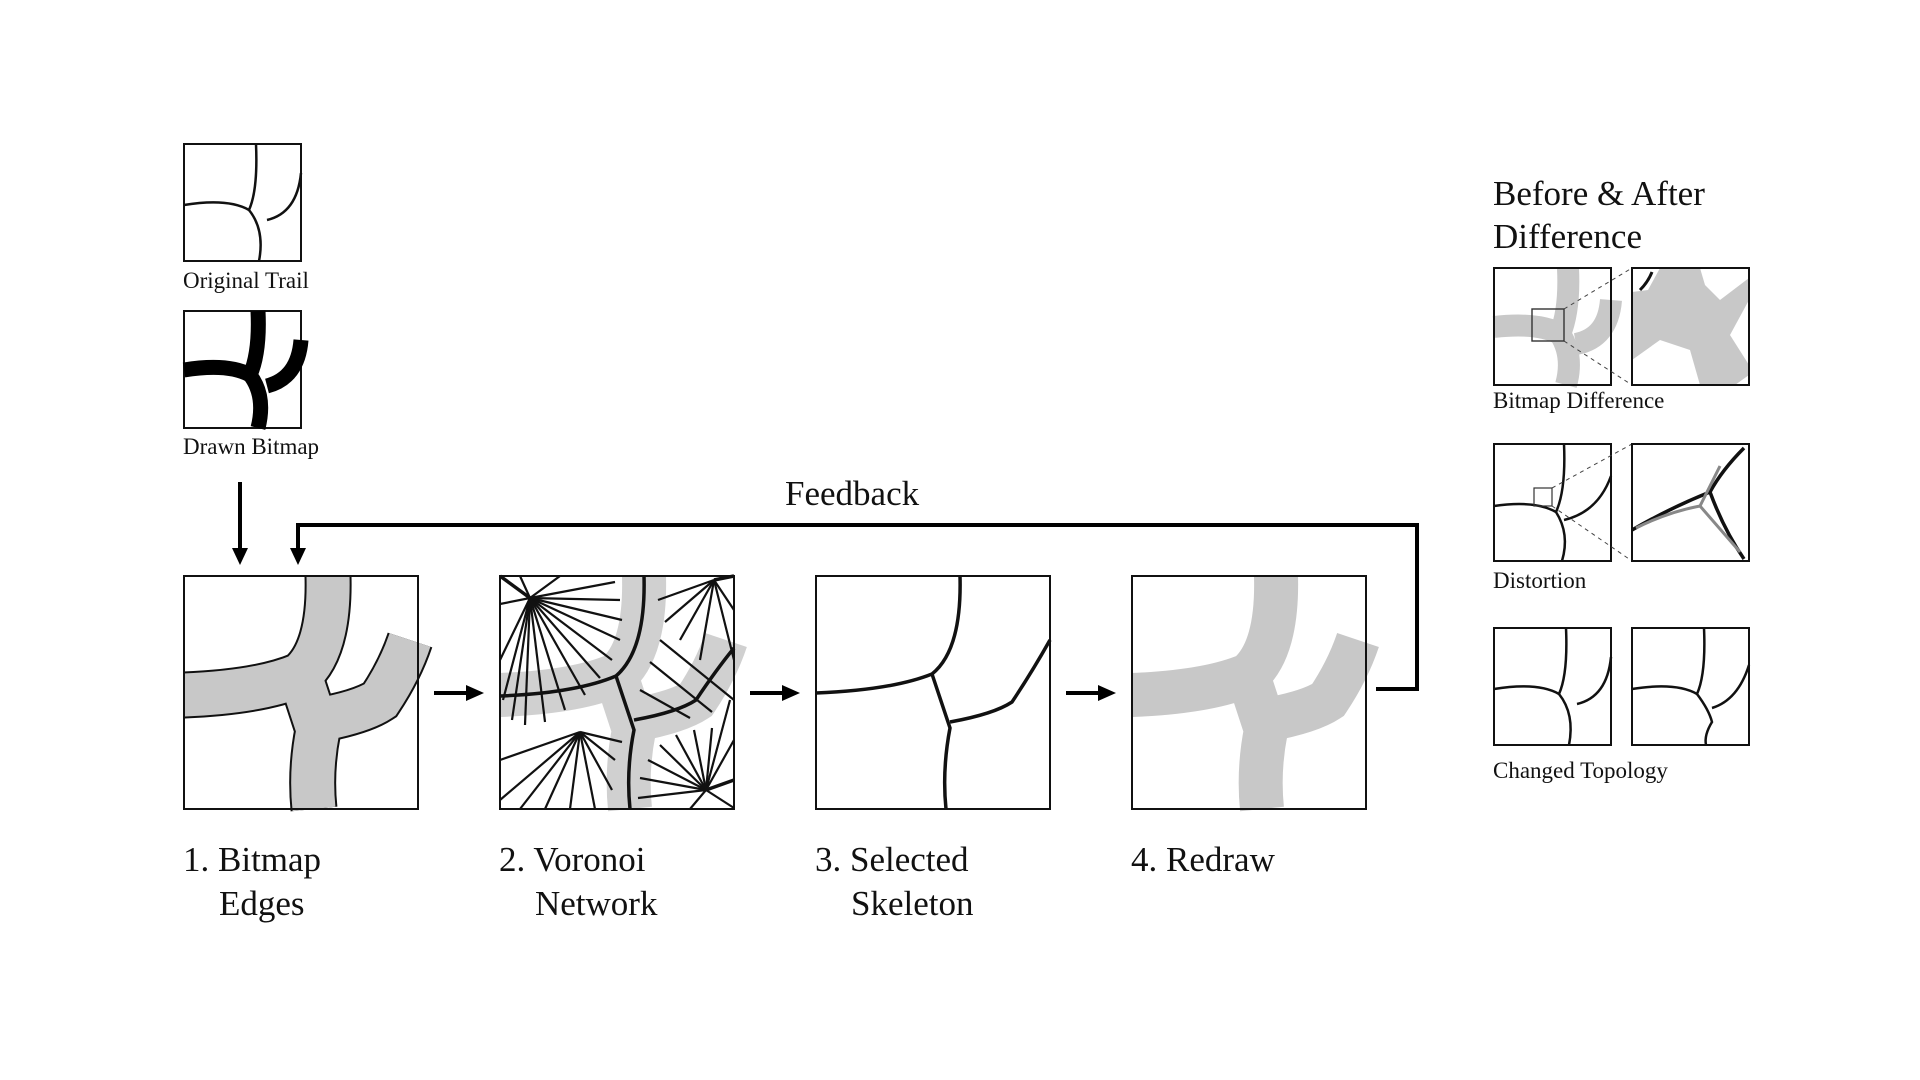 The image size is (1920, 1080). I want to click on feedback-label: Feedback, so click(852, 493).